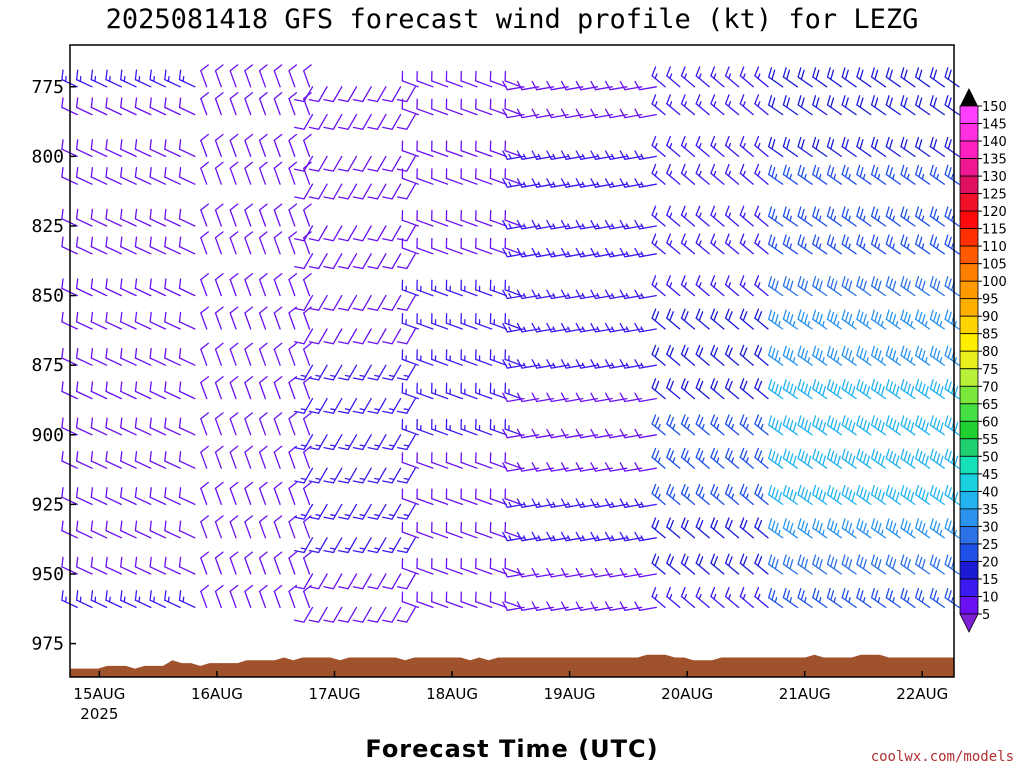 This screenshot has width=1024, height=768. What do you see at coordinates (990, 370) in the screenshot?
I see `colorbar-label: 75` at bounding box center [990, 370].